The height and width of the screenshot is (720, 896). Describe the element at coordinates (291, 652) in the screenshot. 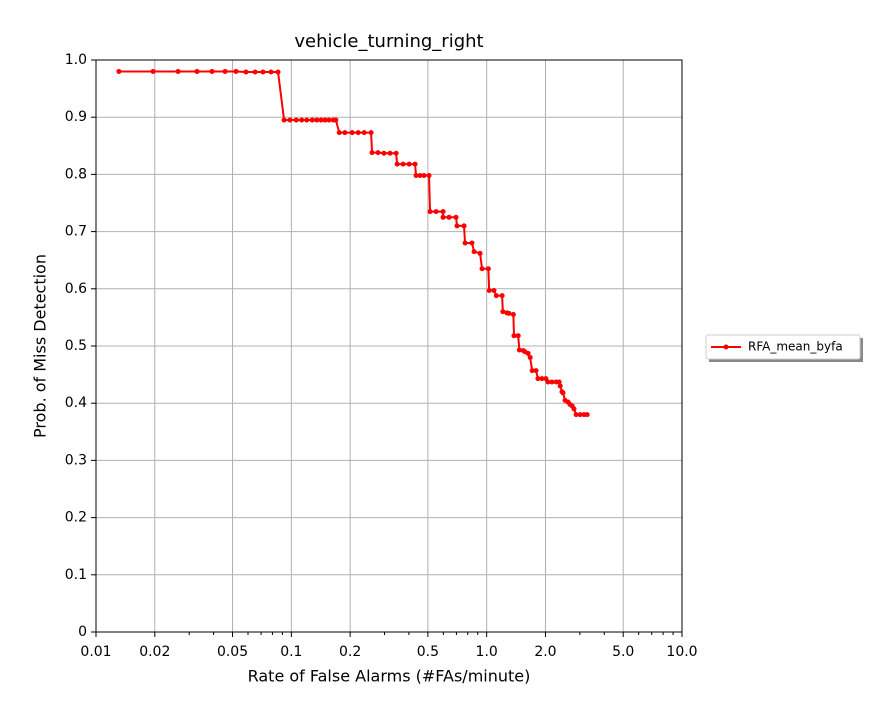

I see `x-tick-label: 0.1` at that location.